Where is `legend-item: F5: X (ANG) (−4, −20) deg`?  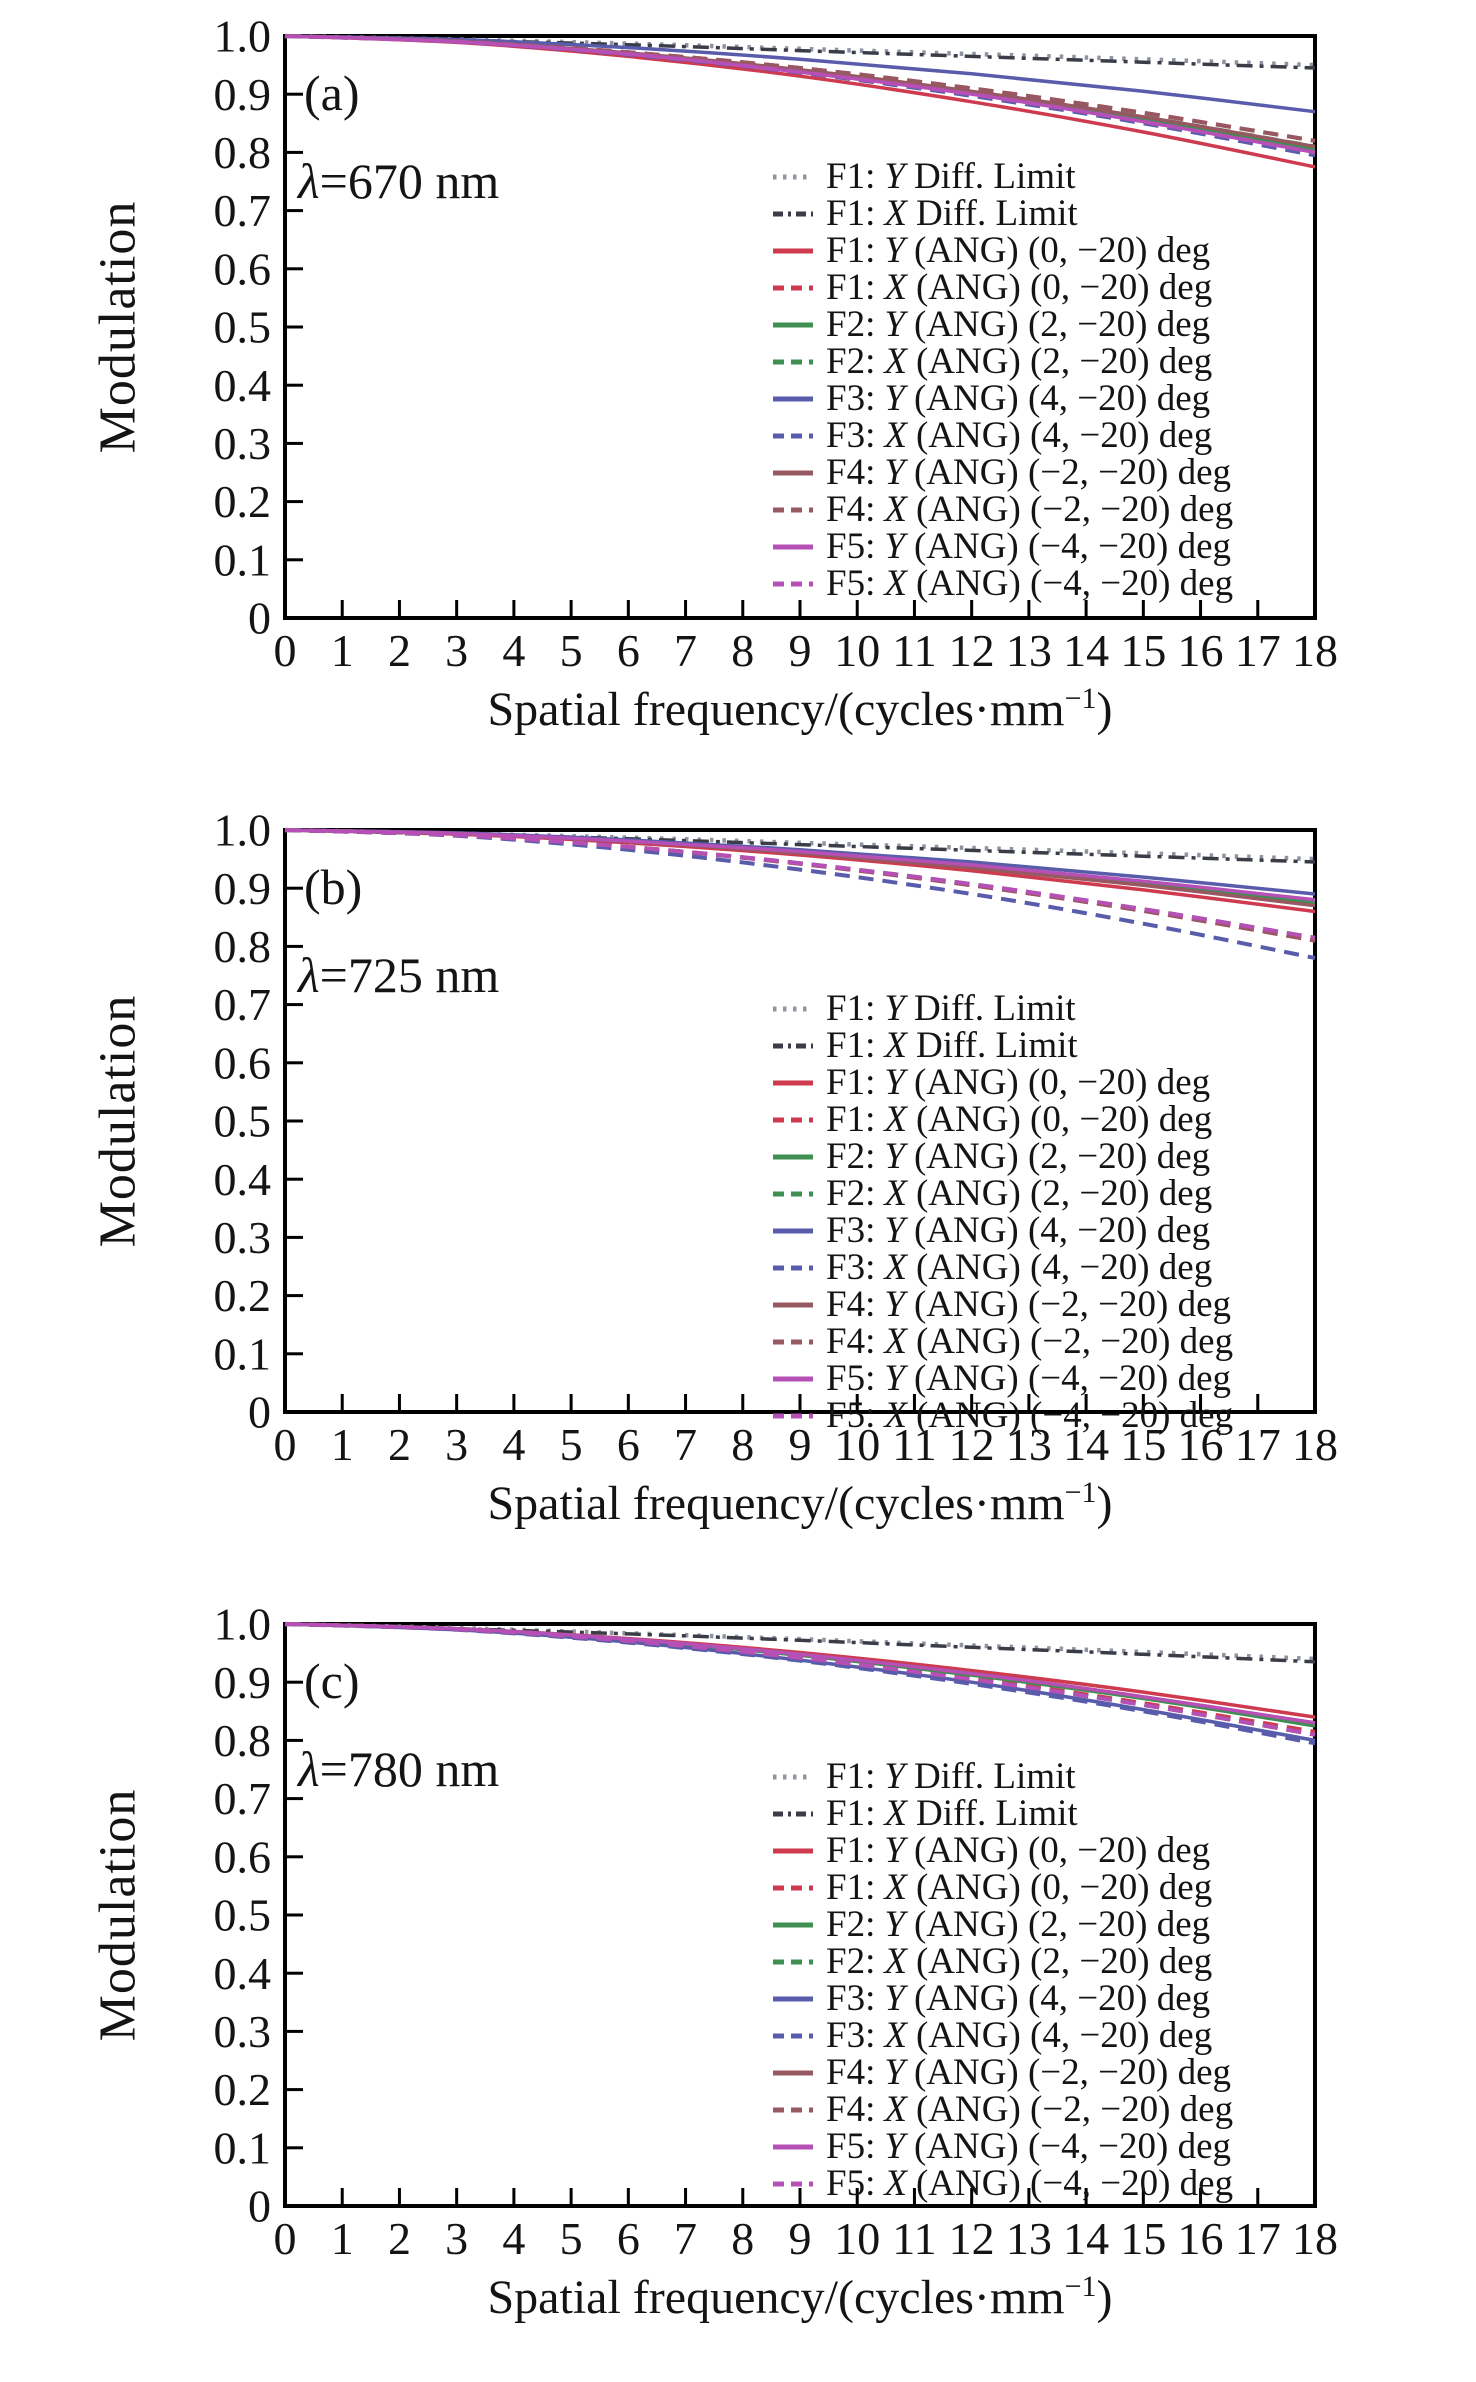
legend-item: F5: X (ANG) (−4, −20) deg is located at coordinates (1002, 2183).